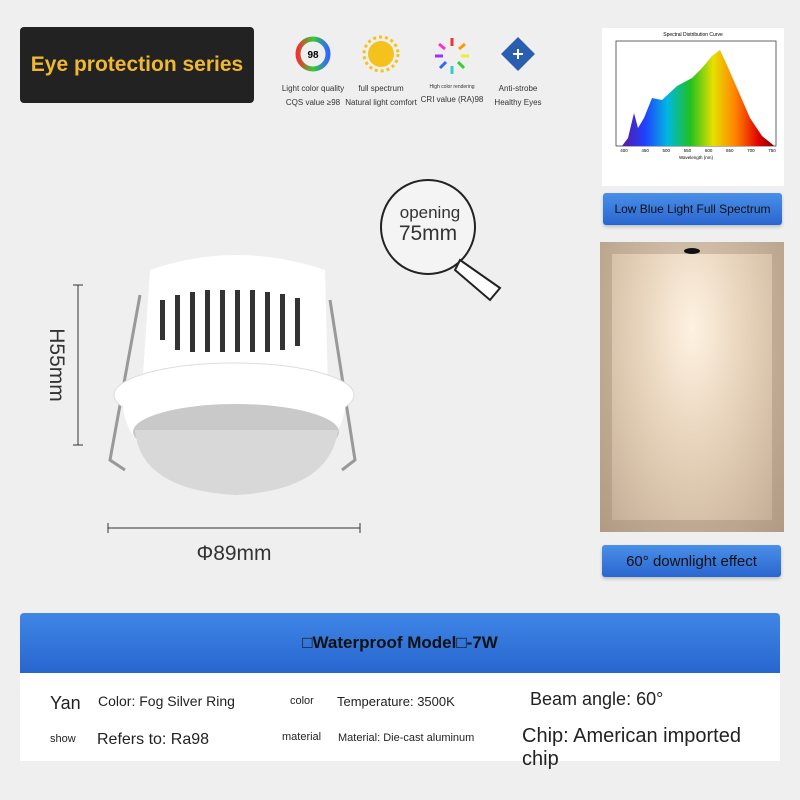 This screenshot has width=800, height=800. What do you see at coordinates (381, 102) in the screenshot?
I see `feature-subtitle: Natural light comfort` at bounding box center [381, 102].